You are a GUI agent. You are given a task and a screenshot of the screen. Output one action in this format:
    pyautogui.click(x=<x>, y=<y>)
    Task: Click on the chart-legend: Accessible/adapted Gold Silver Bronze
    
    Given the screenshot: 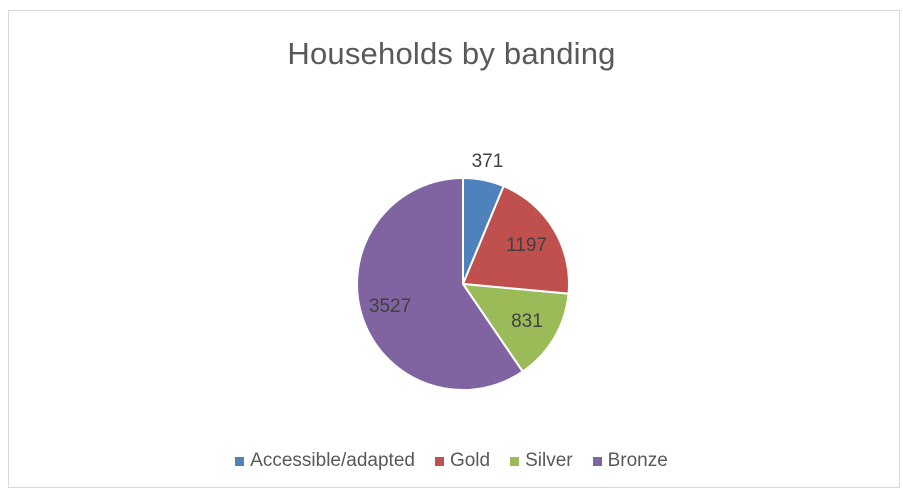 What is the action you would take?
    pyautogui.click(x=451, y=461)
    